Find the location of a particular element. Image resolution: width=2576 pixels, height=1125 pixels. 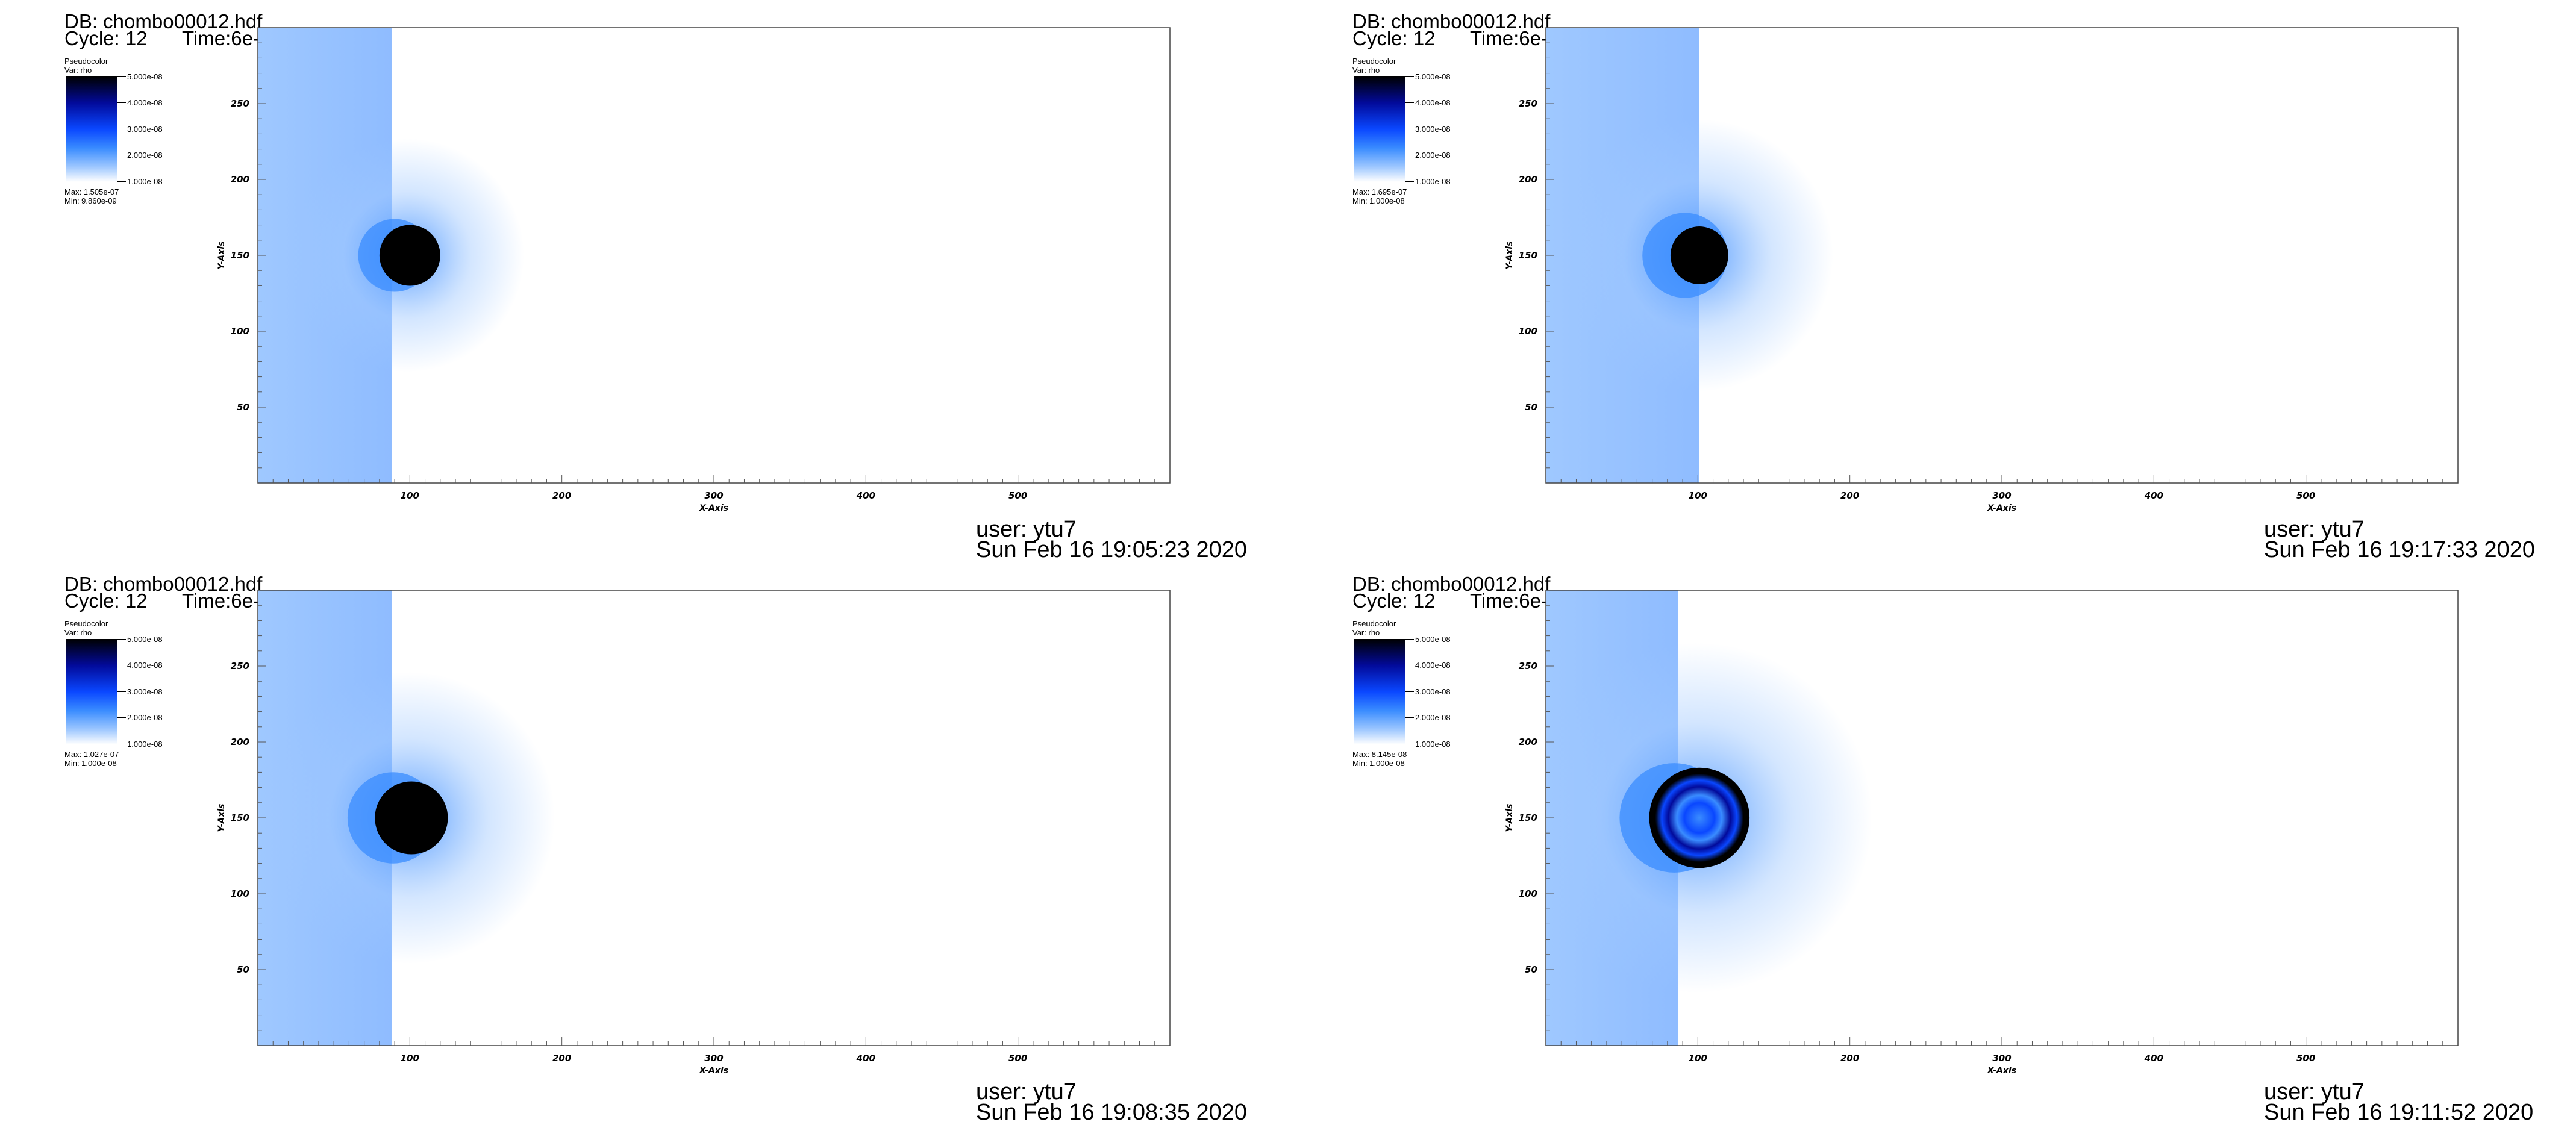

legend-max: Max: 1.695e-07 is located at coordinates (1380, 191).